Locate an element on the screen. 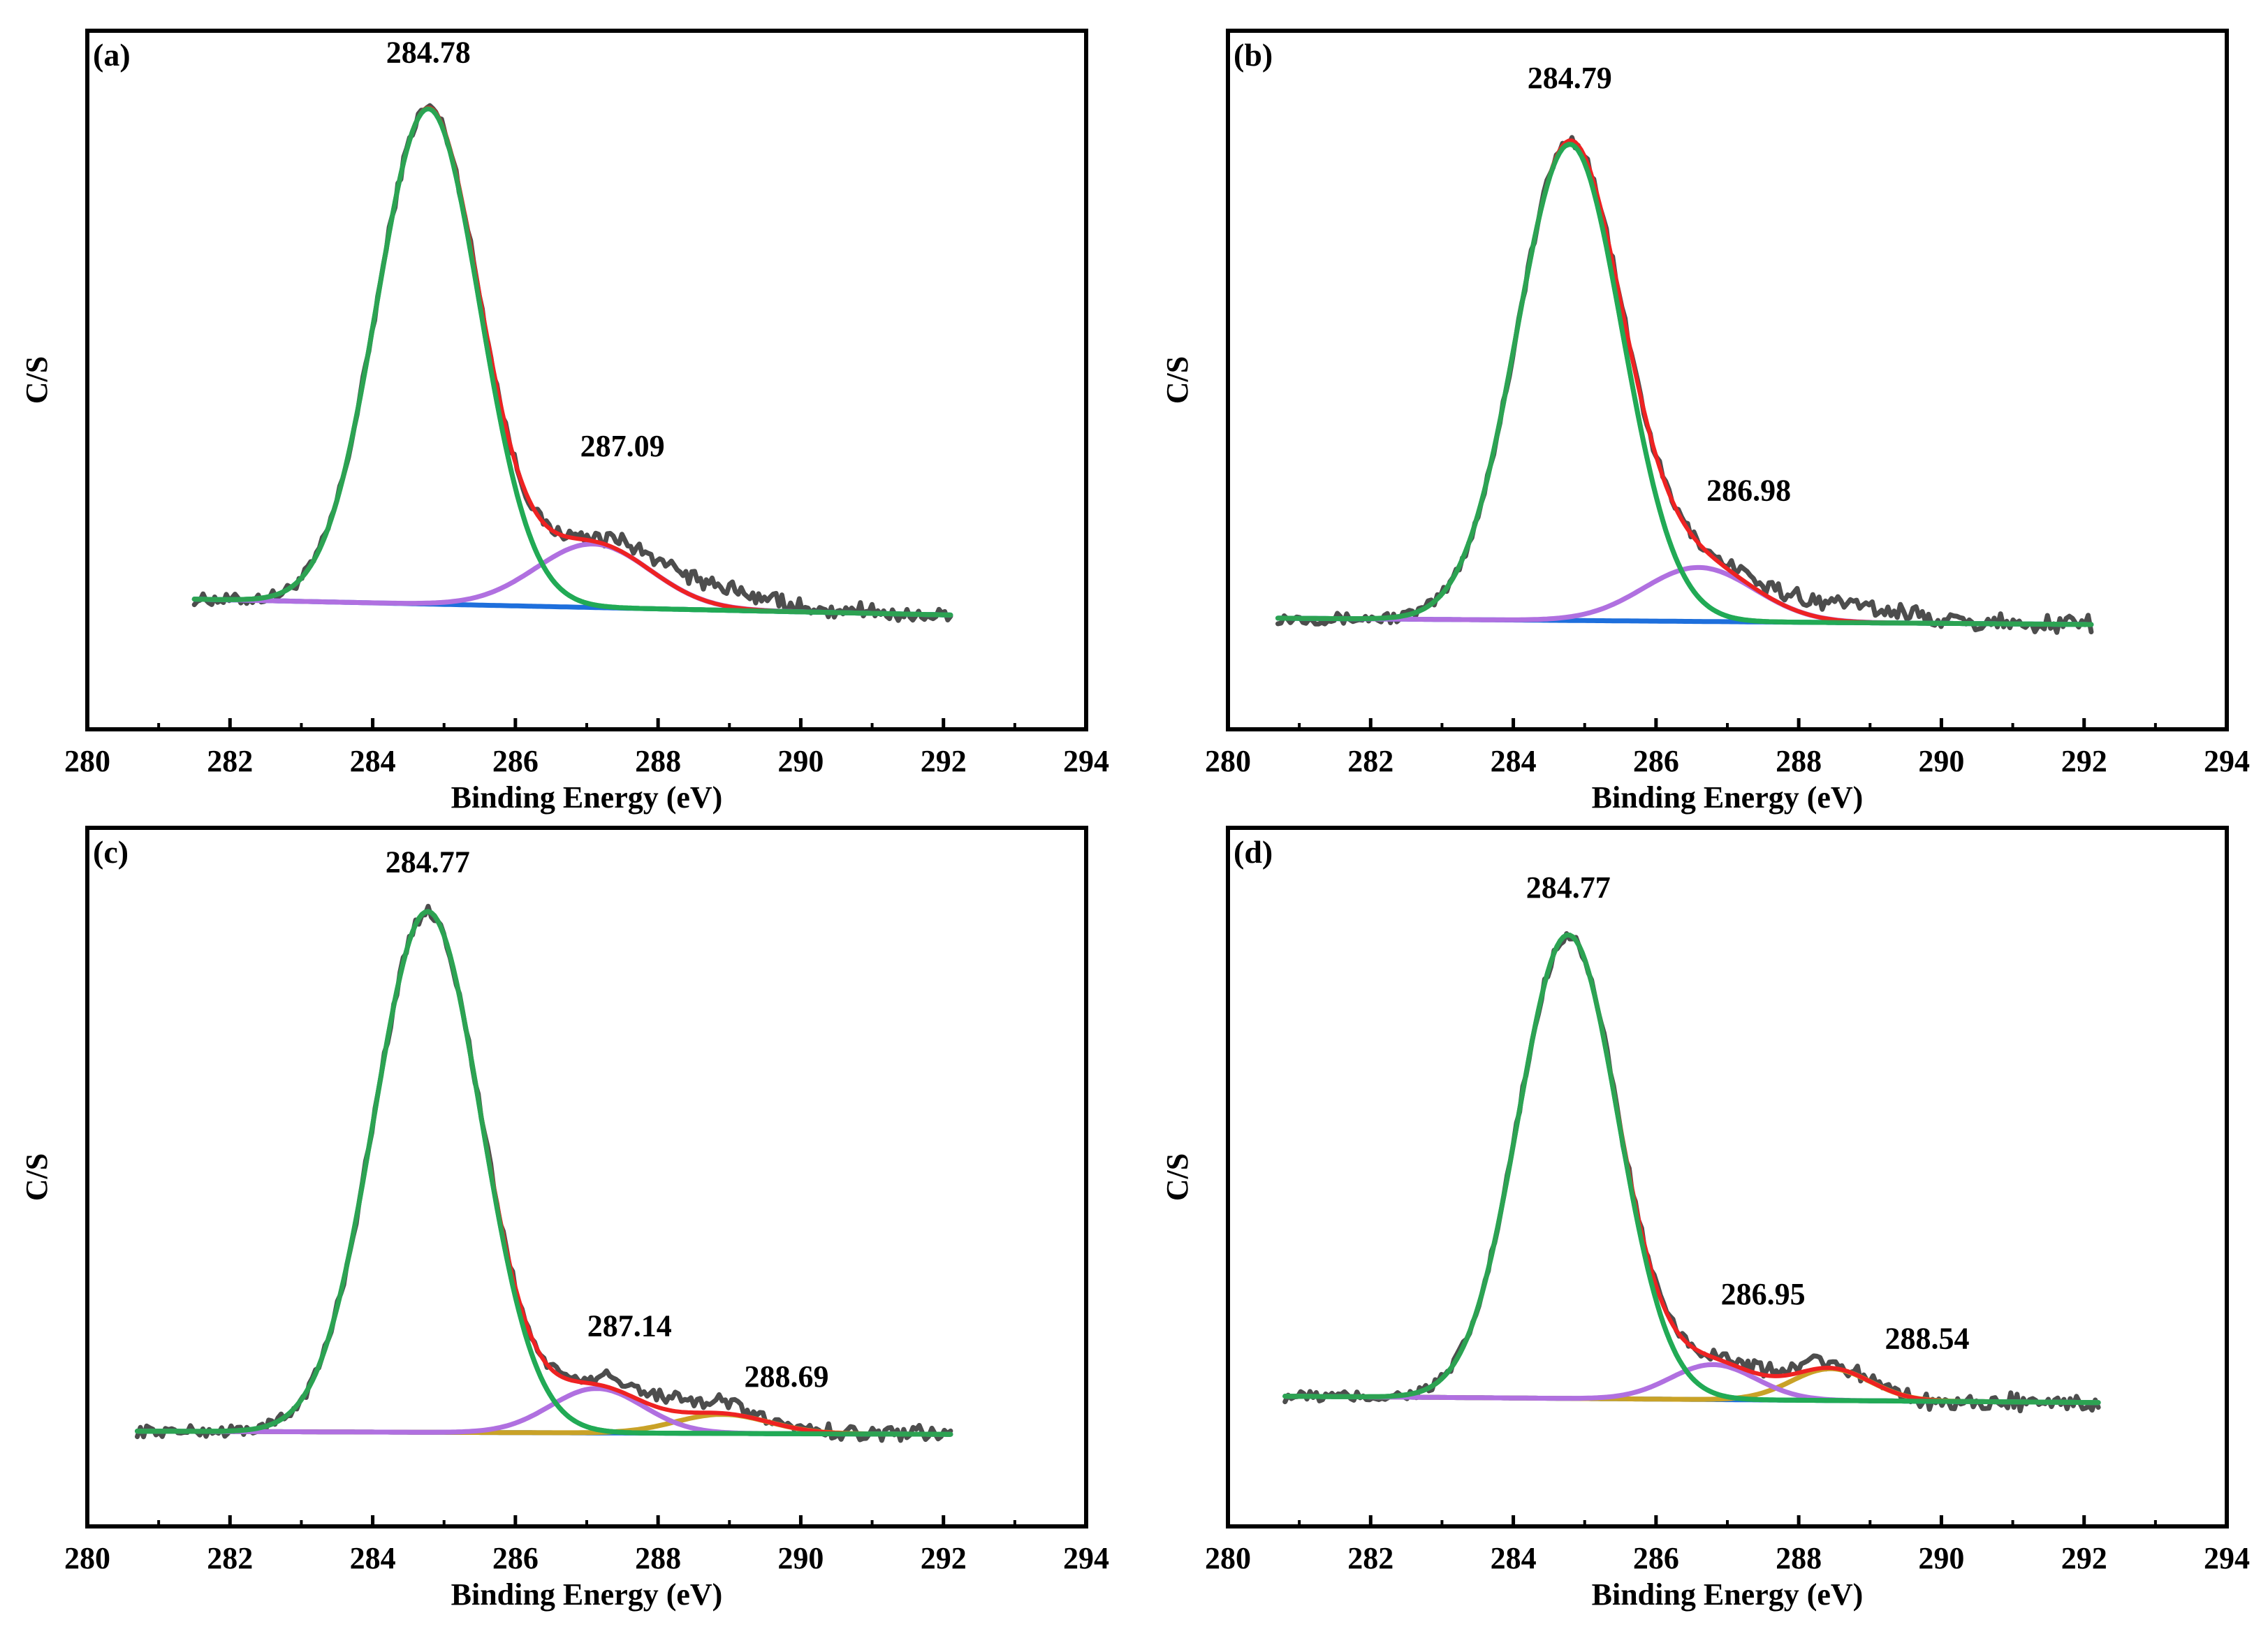 Image resolution: width=2268 pixels, height=1627 pixels. fit-component-2-line is located at coordinates (572, 580).